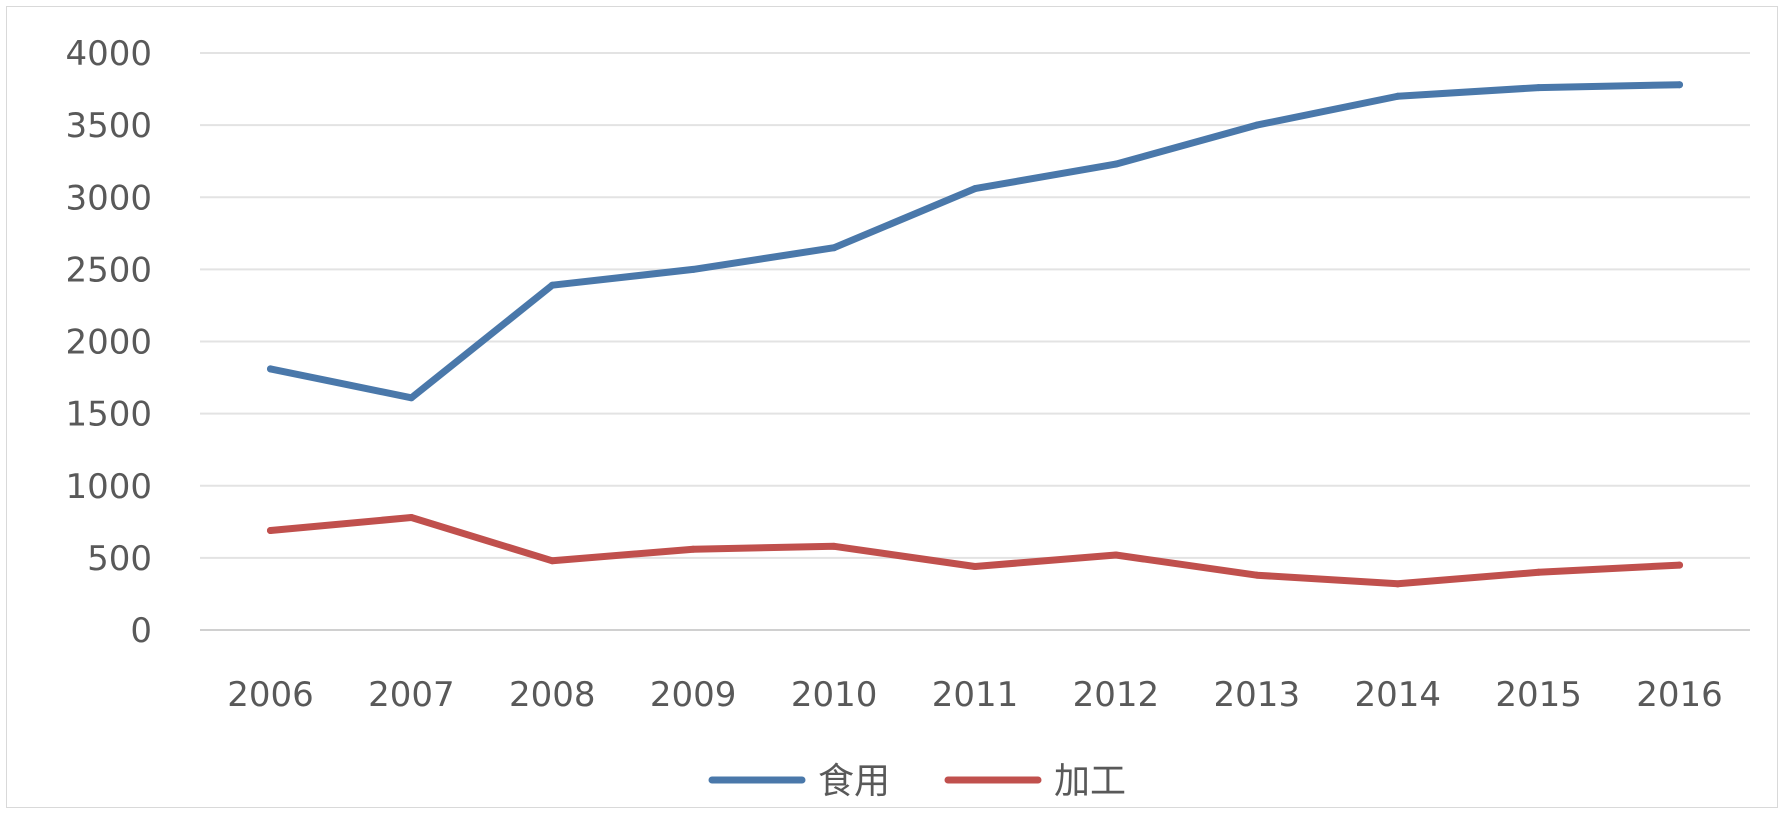 This screenshot has width=1786, height=816. Describe the element at coordinates (834, 695) in the screenshot. I see `x-tick-label: 2010` at that location.